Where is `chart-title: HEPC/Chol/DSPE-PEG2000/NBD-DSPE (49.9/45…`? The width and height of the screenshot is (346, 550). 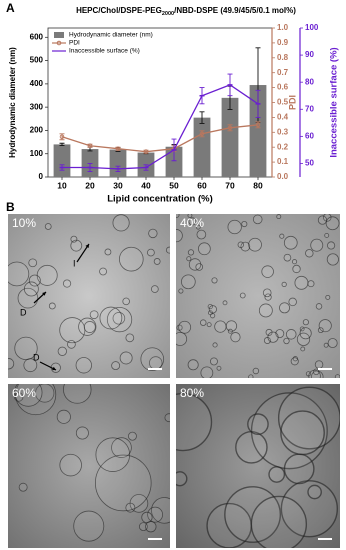 chart-title: HEPC/Chol/DSPE-PEG2000/NBD-DSPE (49.9/45… is located at coordinates (186, 11).